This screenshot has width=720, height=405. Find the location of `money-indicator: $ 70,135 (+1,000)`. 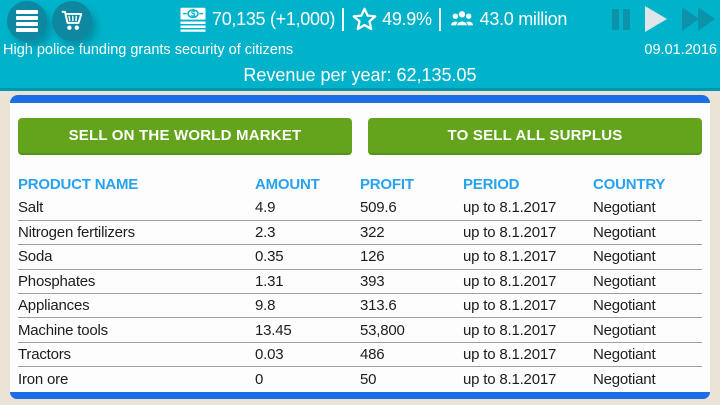

money-indicator: $ 70,135 (+1,000) is located at coordinates (256, 19).